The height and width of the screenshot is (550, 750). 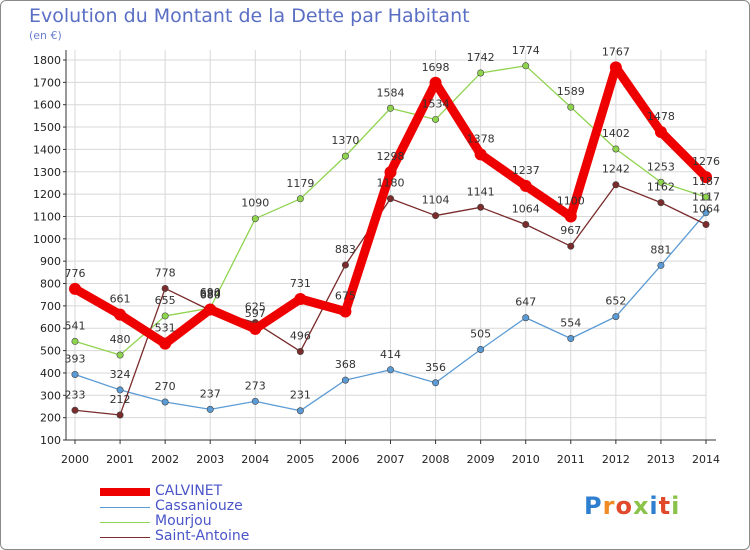 What do you see at coordinates (571, 459) in the screenshot?
I see `x-tick-label: 2011` at bounding box center [571, 459].